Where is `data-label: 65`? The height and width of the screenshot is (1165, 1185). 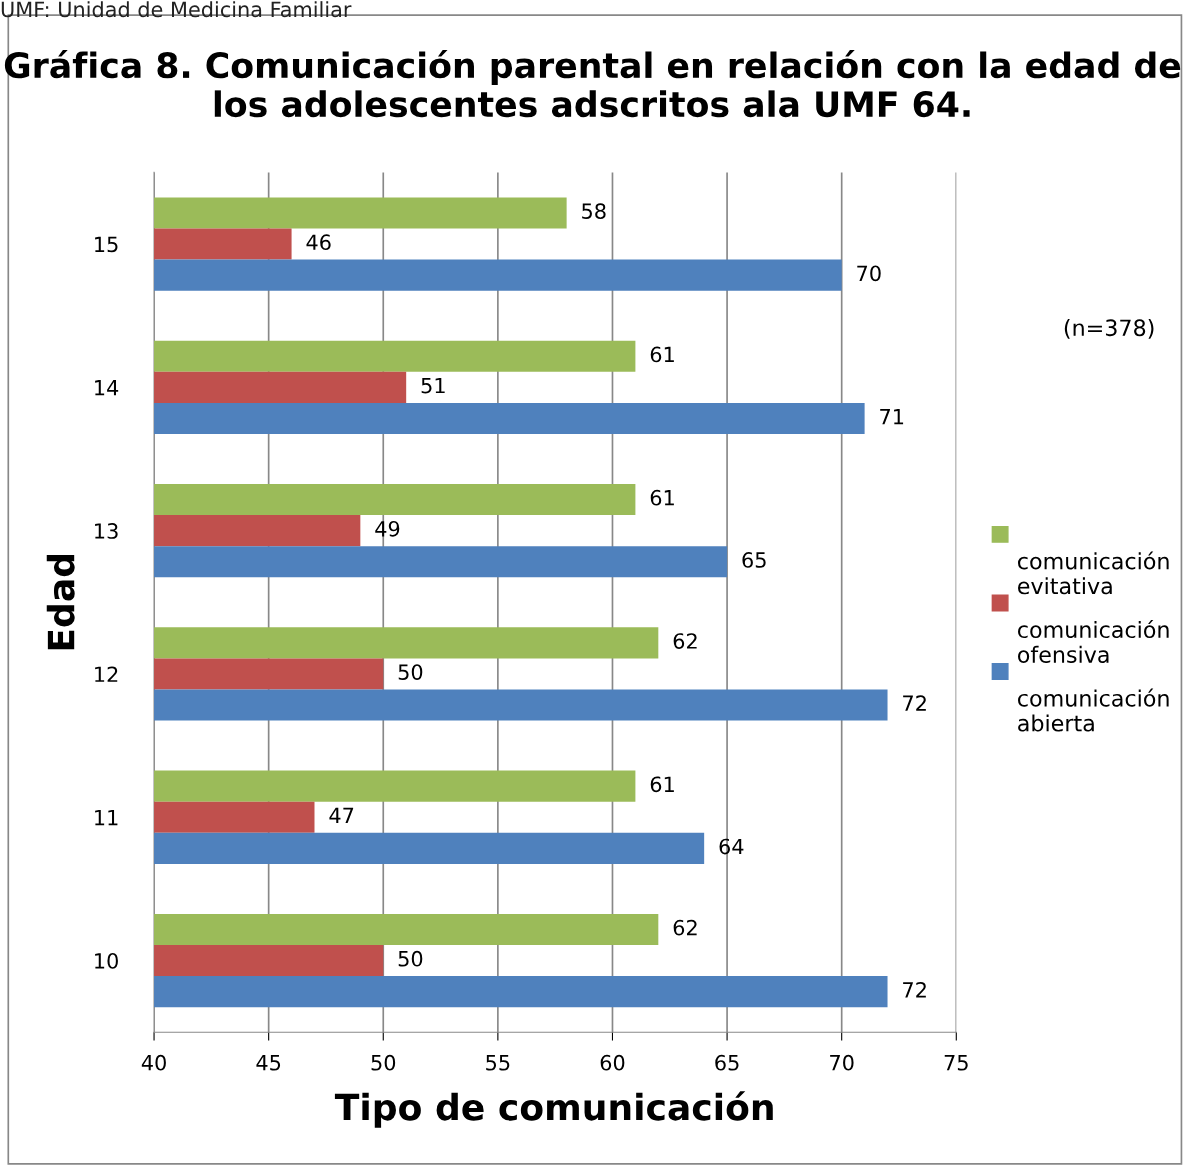 data-label: 65 is located at coordinates (754, 560).